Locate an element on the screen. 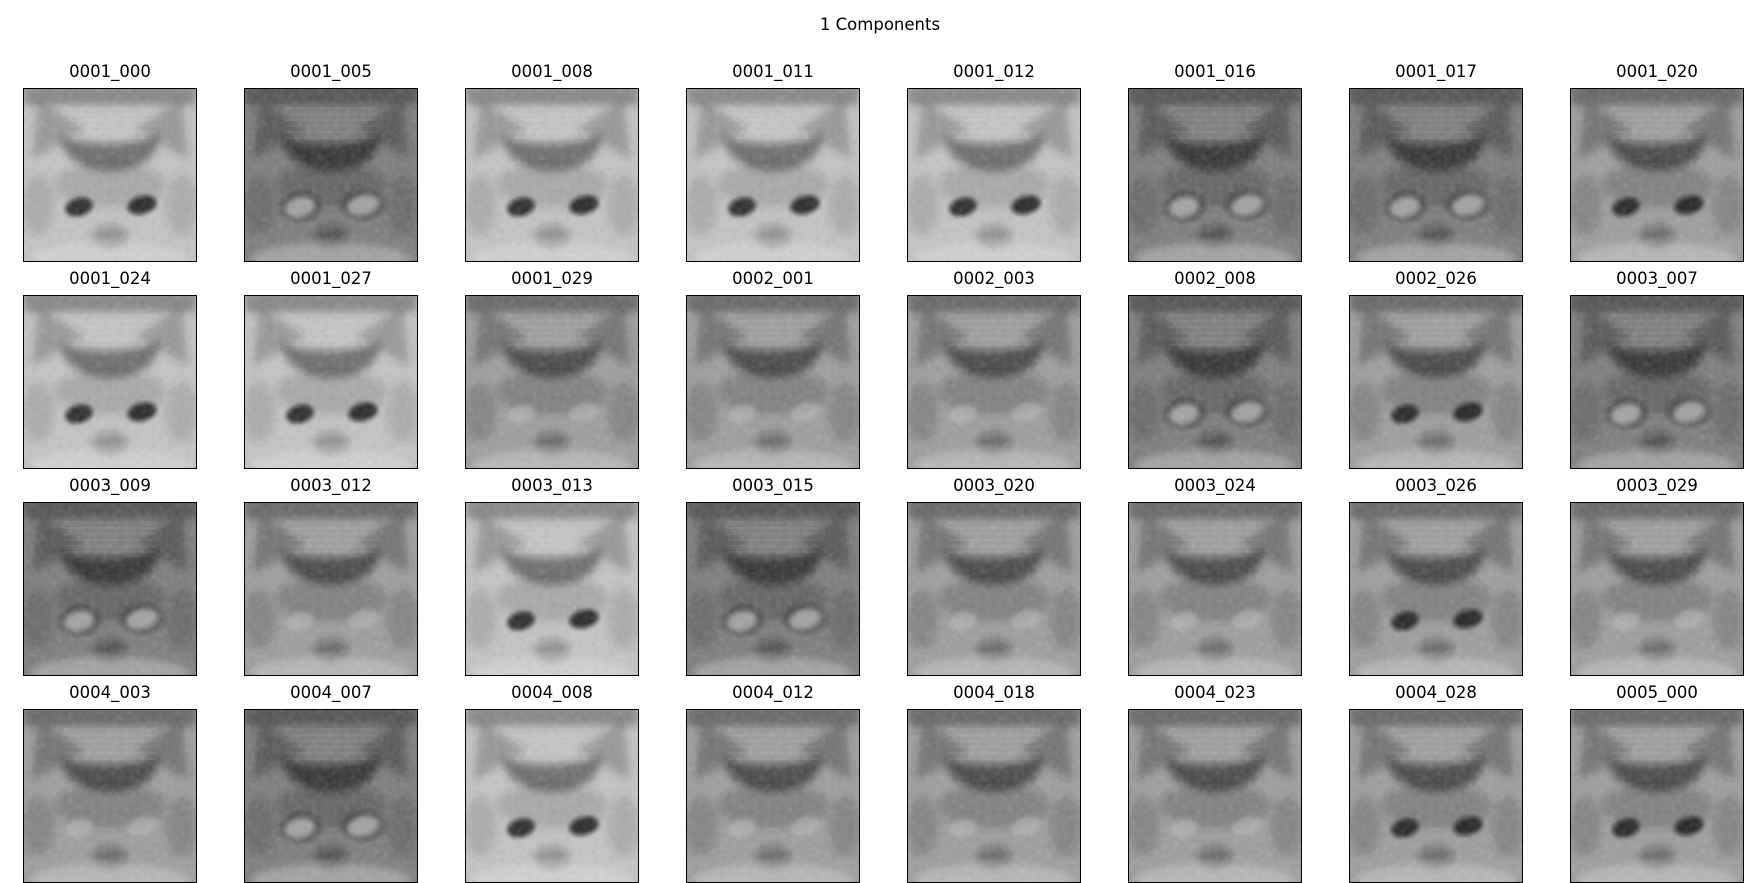 This screenshot has width=1760, height=883. image-label: 0005_000 is located at coordinates (1657, 692).